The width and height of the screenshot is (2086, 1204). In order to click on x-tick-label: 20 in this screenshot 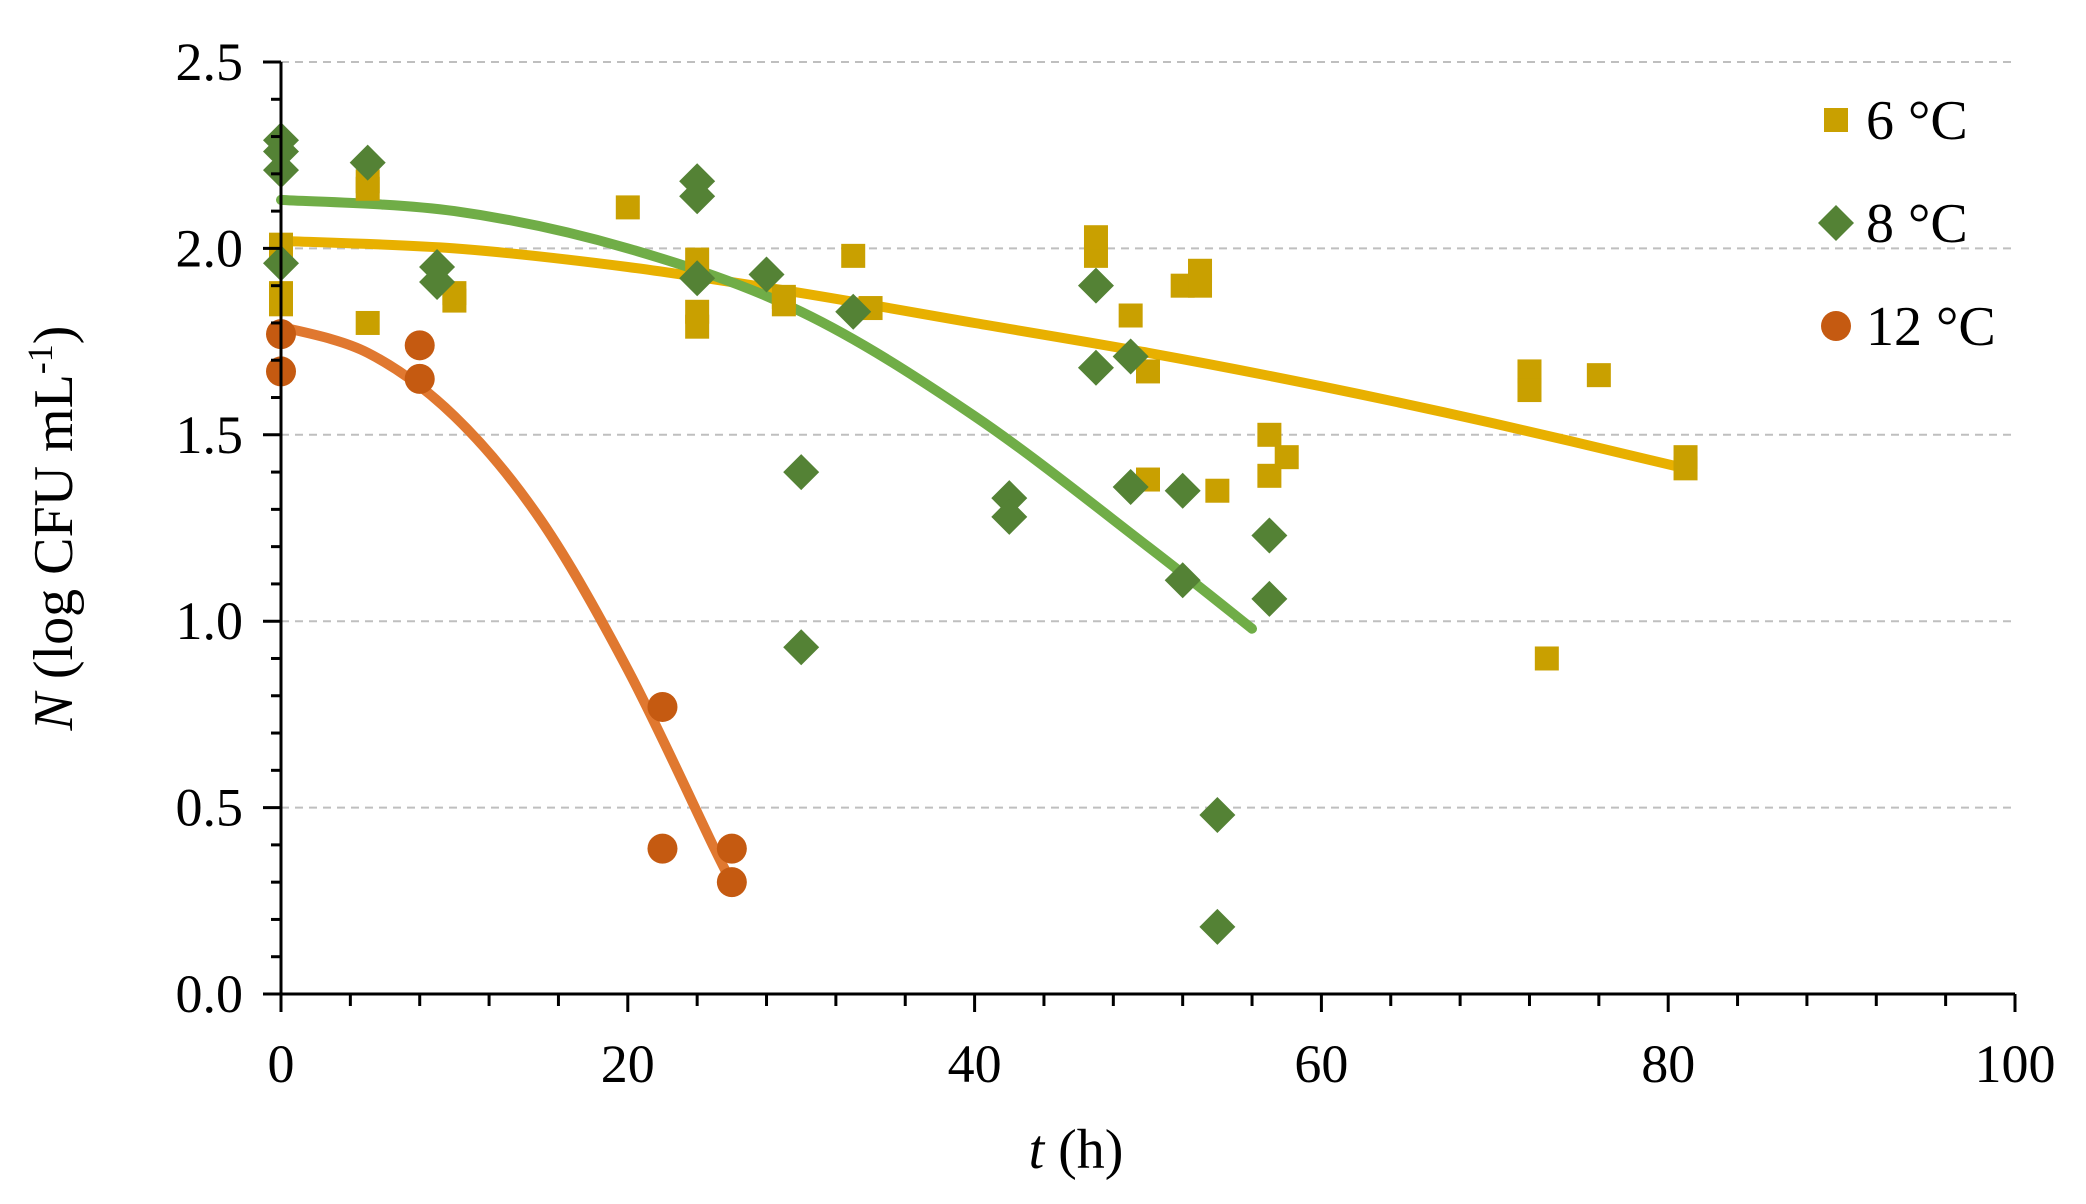, I will do `click(628, 1064)`.